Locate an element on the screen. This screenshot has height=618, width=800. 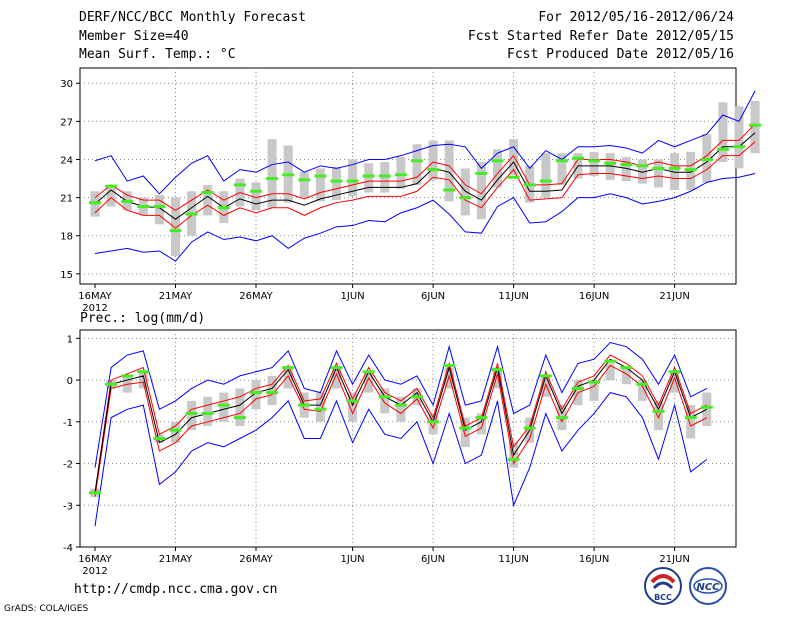
fcst-started-date: Fcst Started Refer Date 2012/05/15 is located at coordinates (600, 36).